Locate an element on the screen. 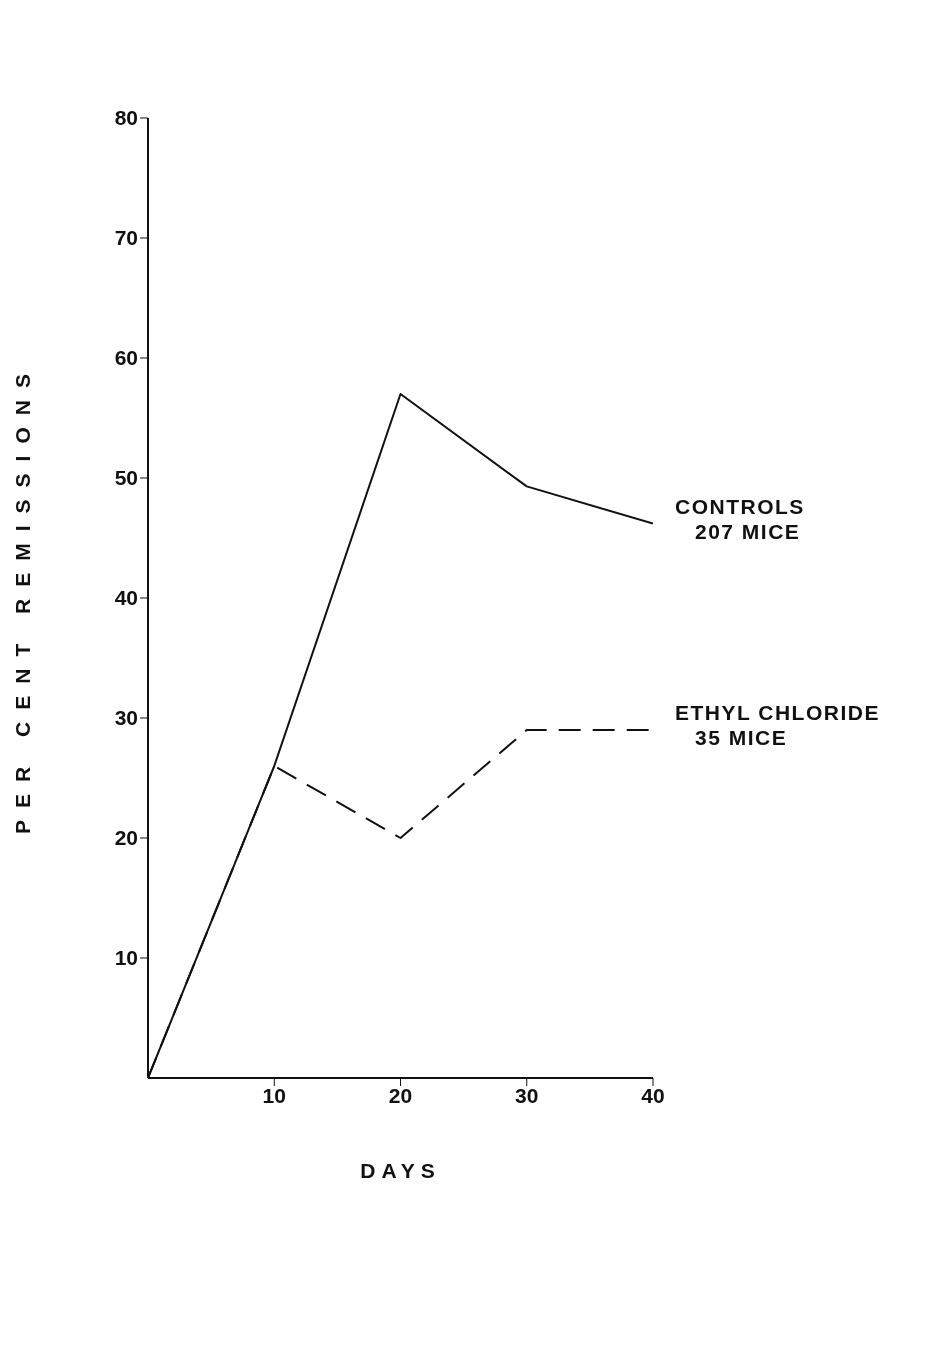  x-tick-label: 10 is located at coordinates (274, 1095).